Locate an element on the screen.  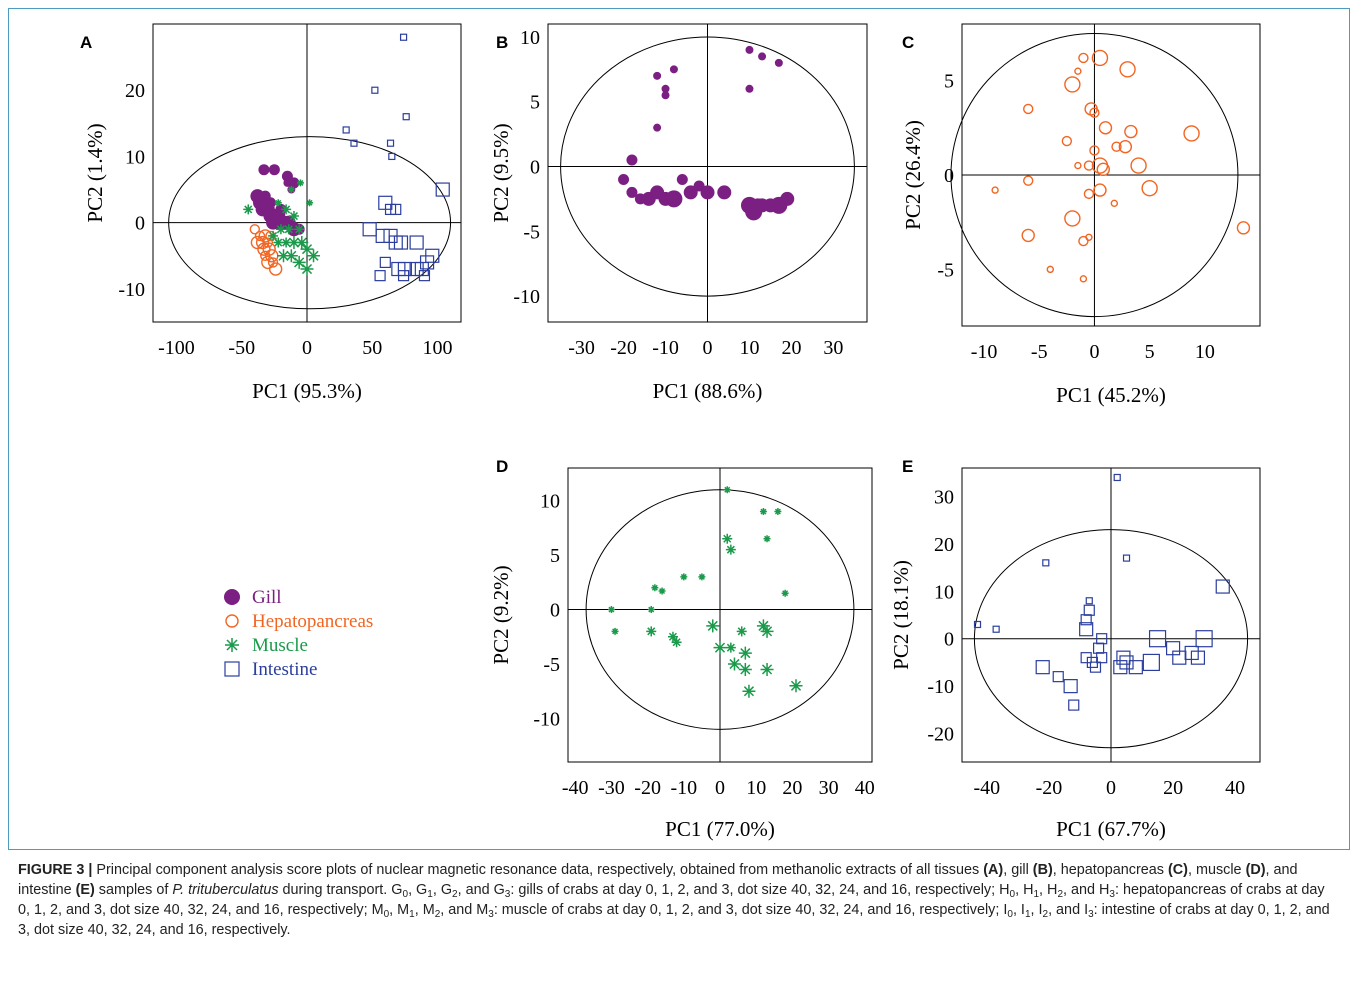
x-tick-label: -20 is located at coordinates (647, 788).